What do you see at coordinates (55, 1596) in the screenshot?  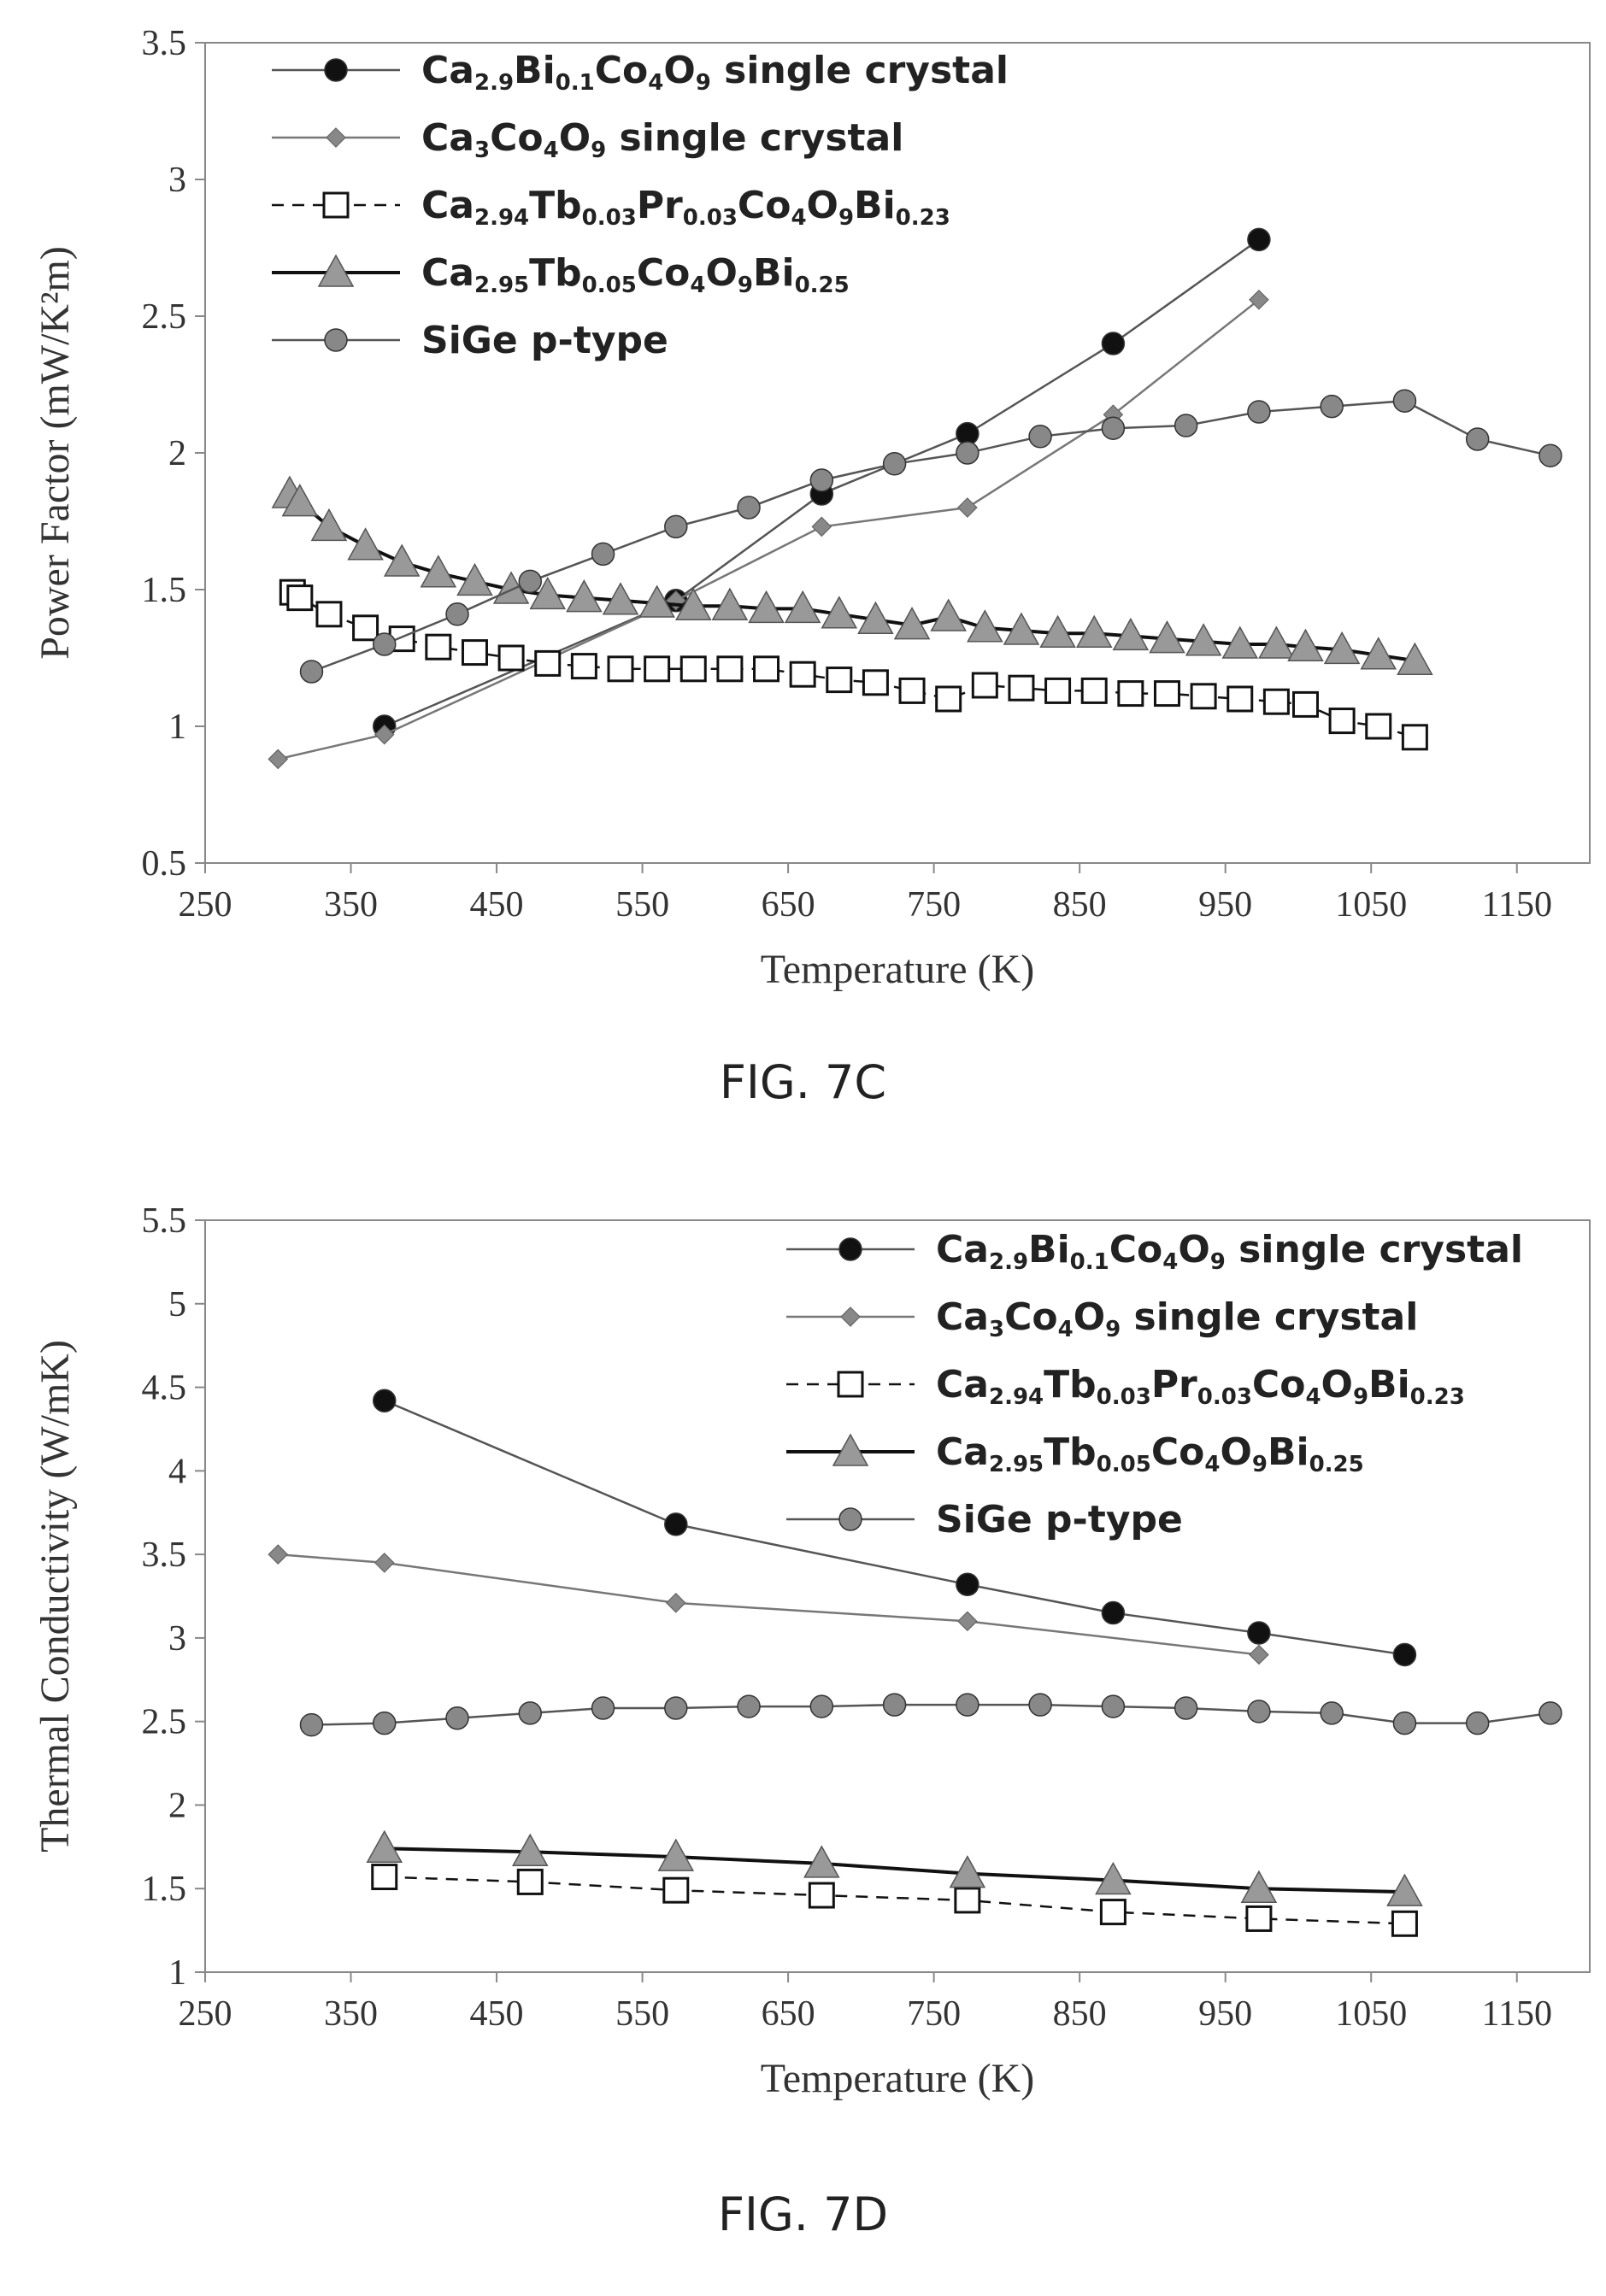 I see `y-axis-label: Thermal Conductivity (W/mK)` at bounding box center [55, 1596].